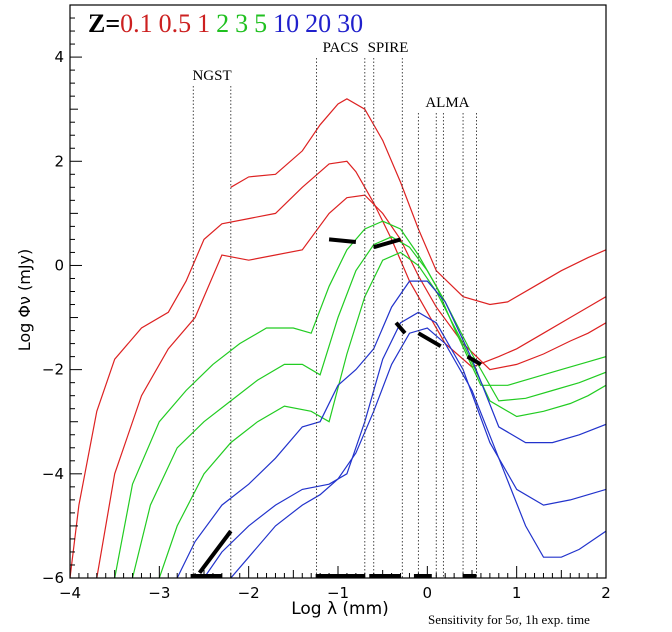  I want to click on x-tick-label: −1, so click(338, 593).